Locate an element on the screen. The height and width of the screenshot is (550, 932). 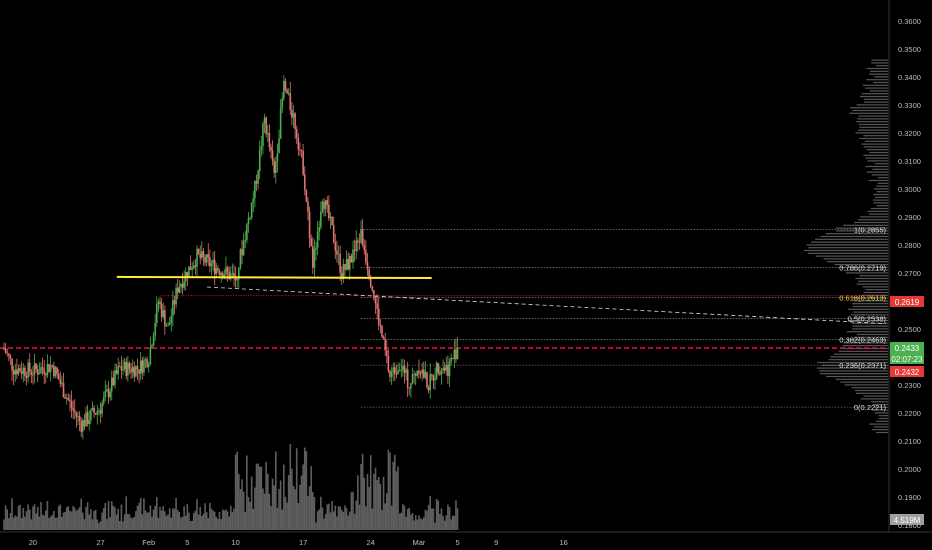
dashed-trendline is located at coordinates (546, 305).